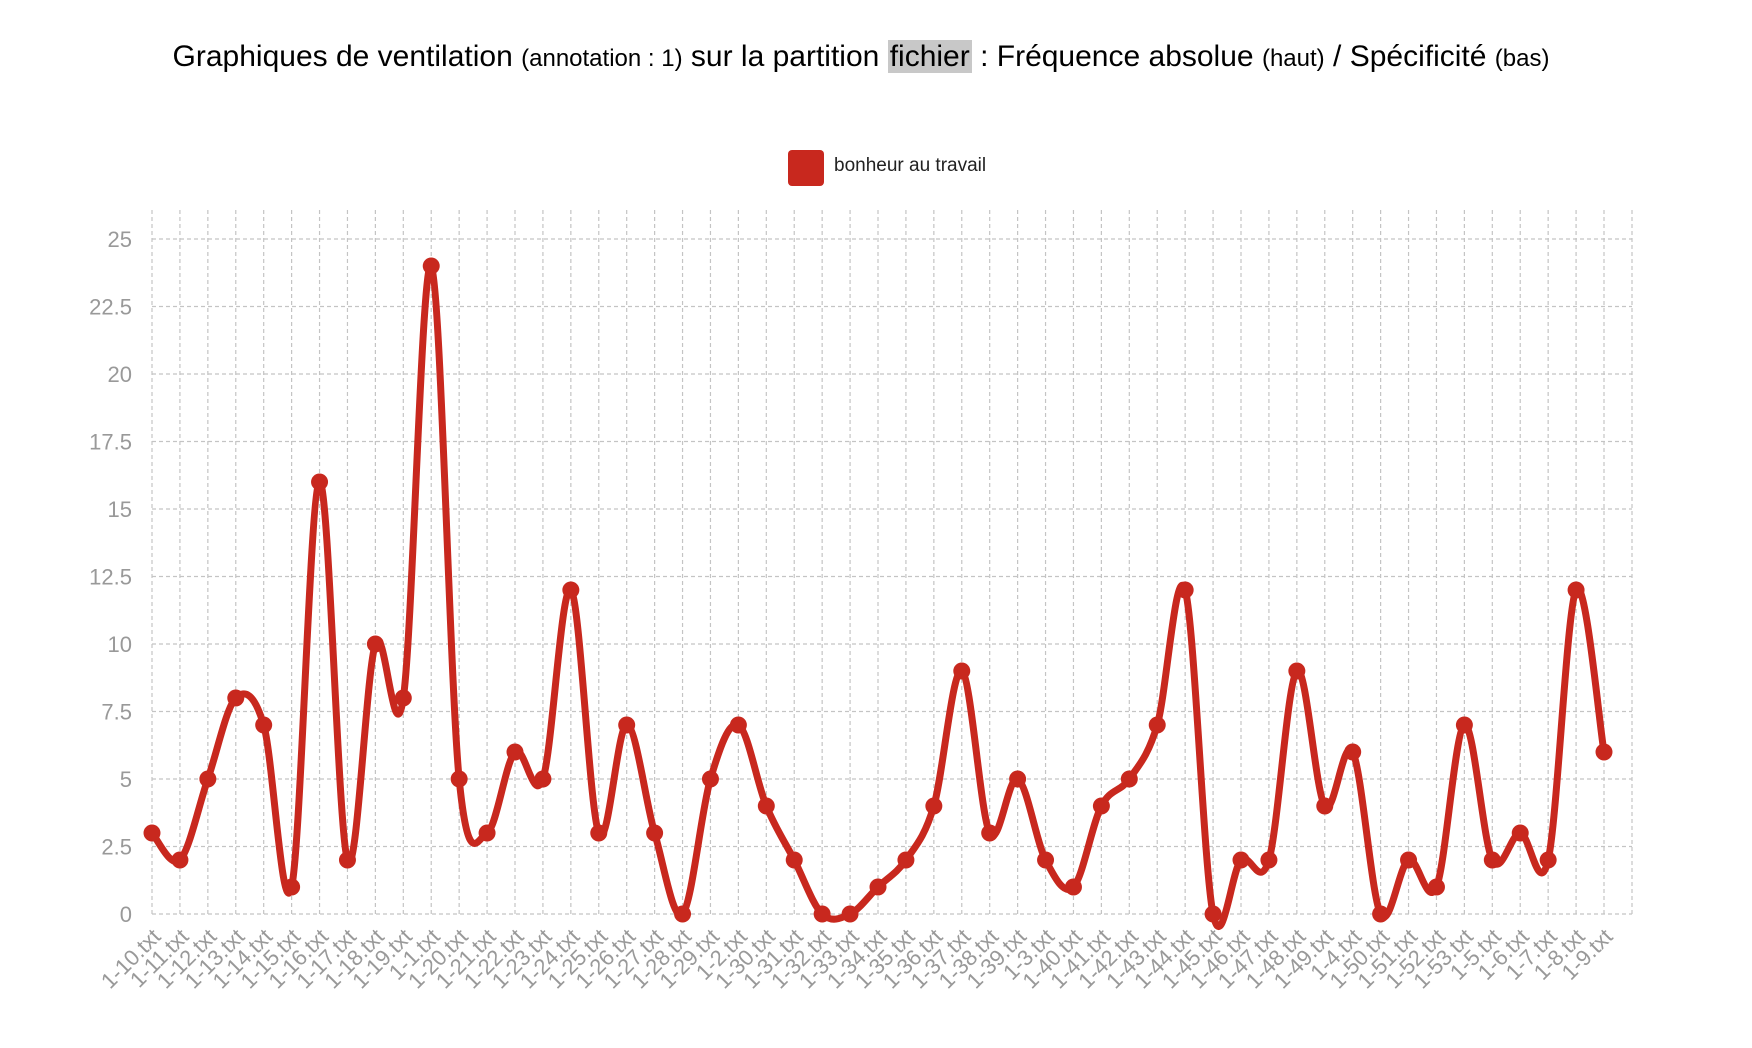 The width and height of the screenshot is (1752, 1048). I want to click on title-part-main: Graphiques de ventilation, so click(342, 56).